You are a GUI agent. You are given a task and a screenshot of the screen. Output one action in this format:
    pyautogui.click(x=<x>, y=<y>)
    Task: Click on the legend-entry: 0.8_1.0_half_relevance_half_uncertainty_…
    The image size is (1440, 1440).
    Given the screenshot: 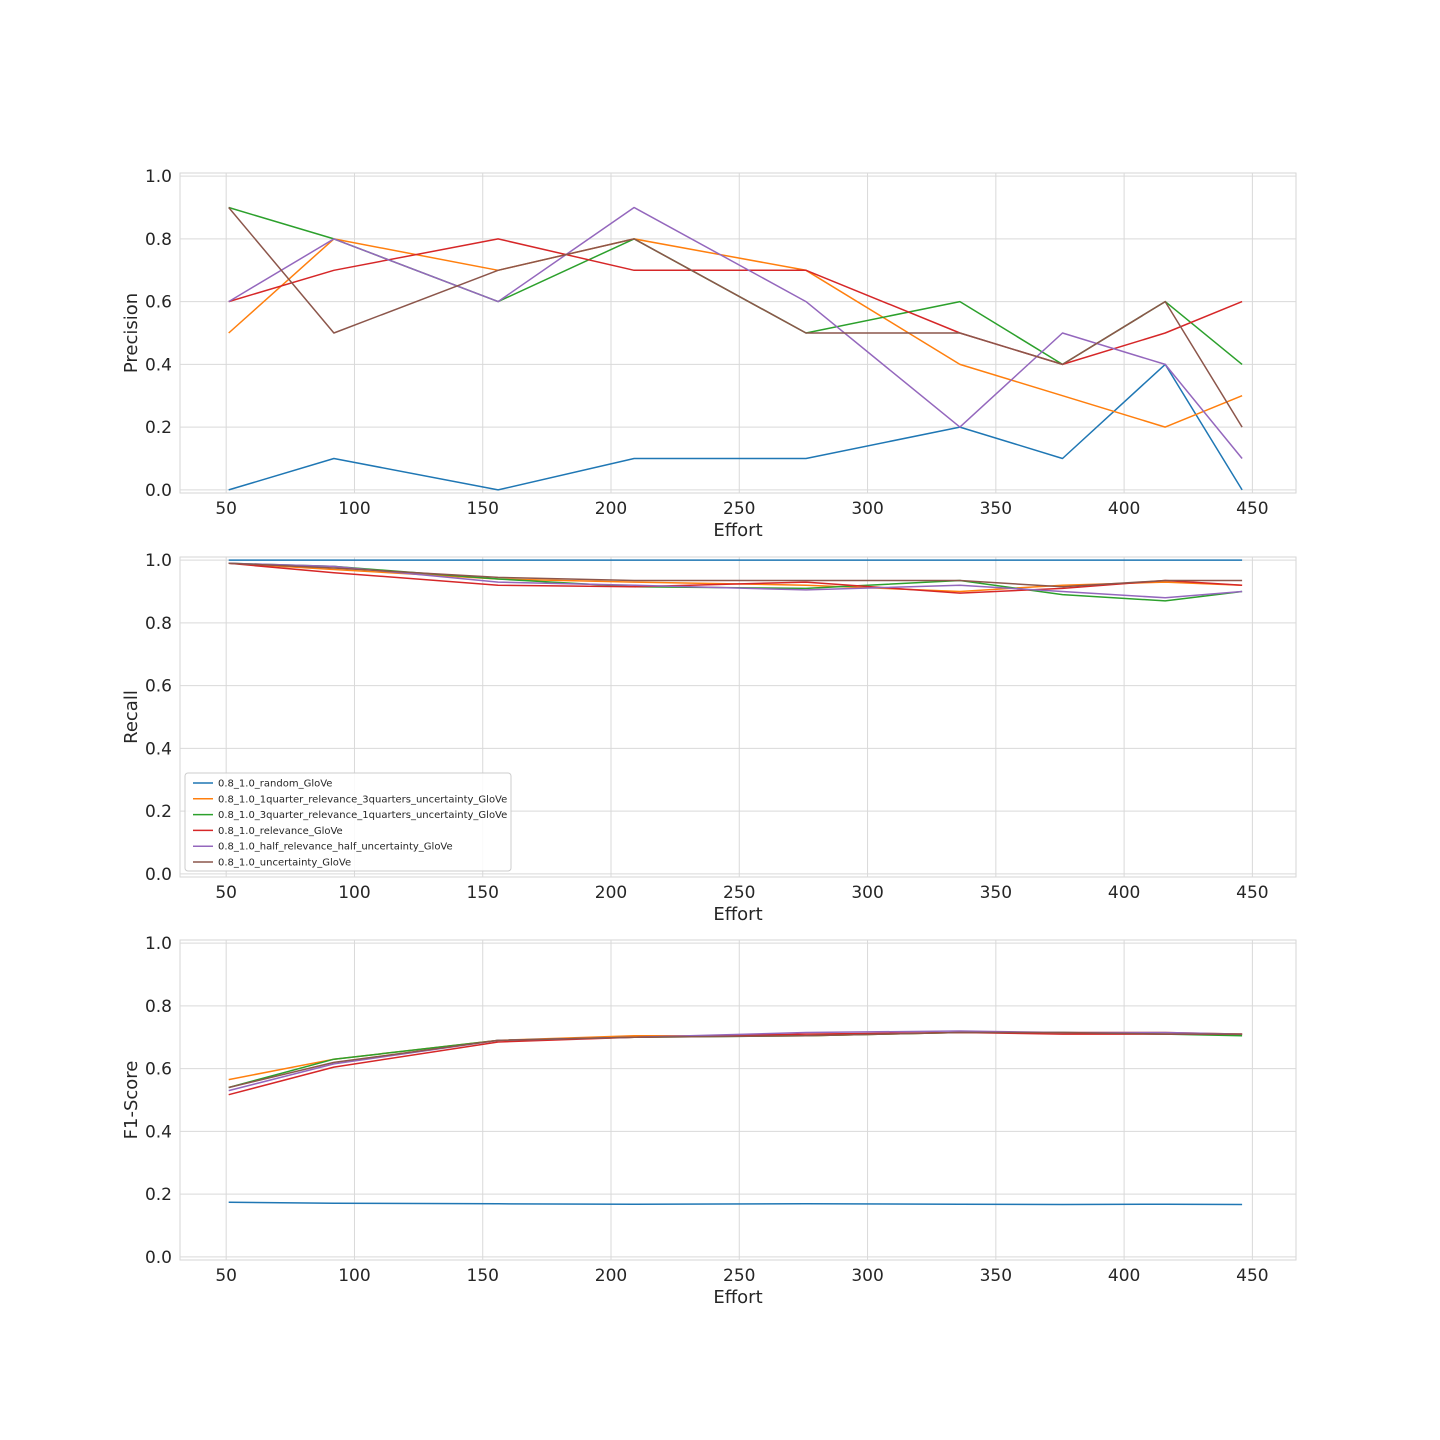 What is the action you would take?
    pyautogui.click(x=335, y=847)
    